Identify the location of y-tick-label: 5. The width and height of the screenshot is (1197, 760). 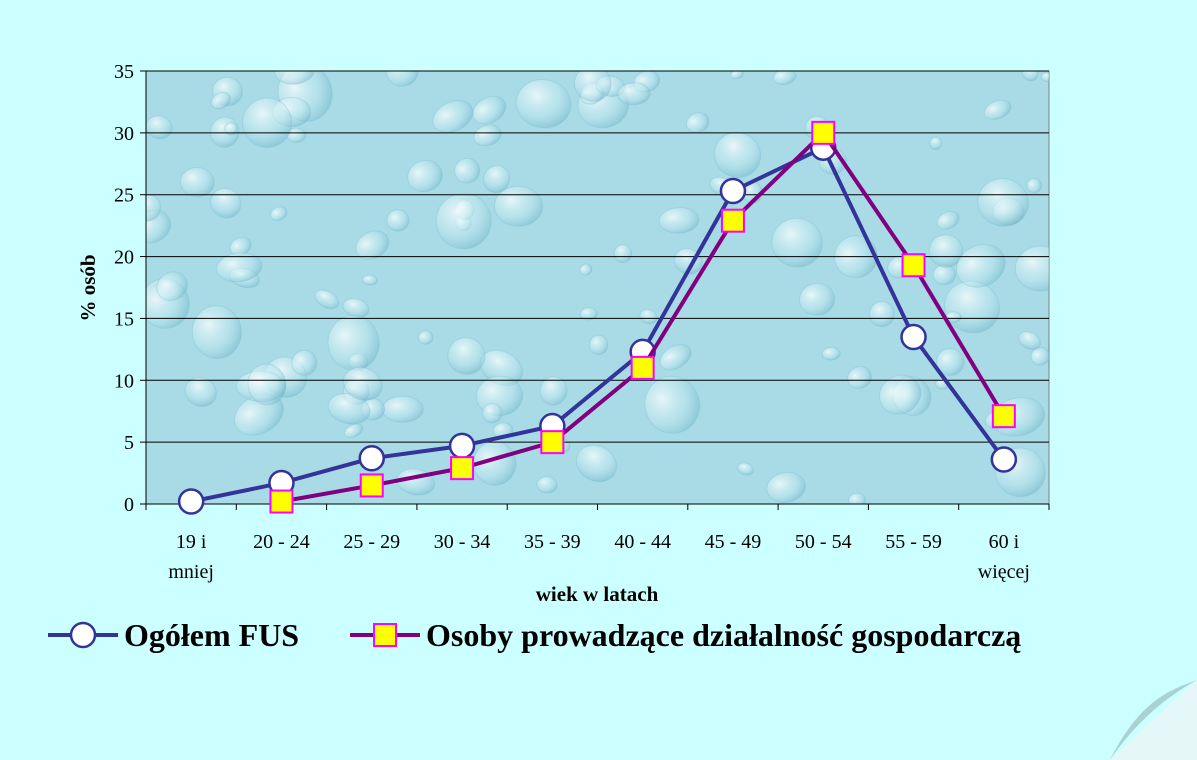
(129, 443).